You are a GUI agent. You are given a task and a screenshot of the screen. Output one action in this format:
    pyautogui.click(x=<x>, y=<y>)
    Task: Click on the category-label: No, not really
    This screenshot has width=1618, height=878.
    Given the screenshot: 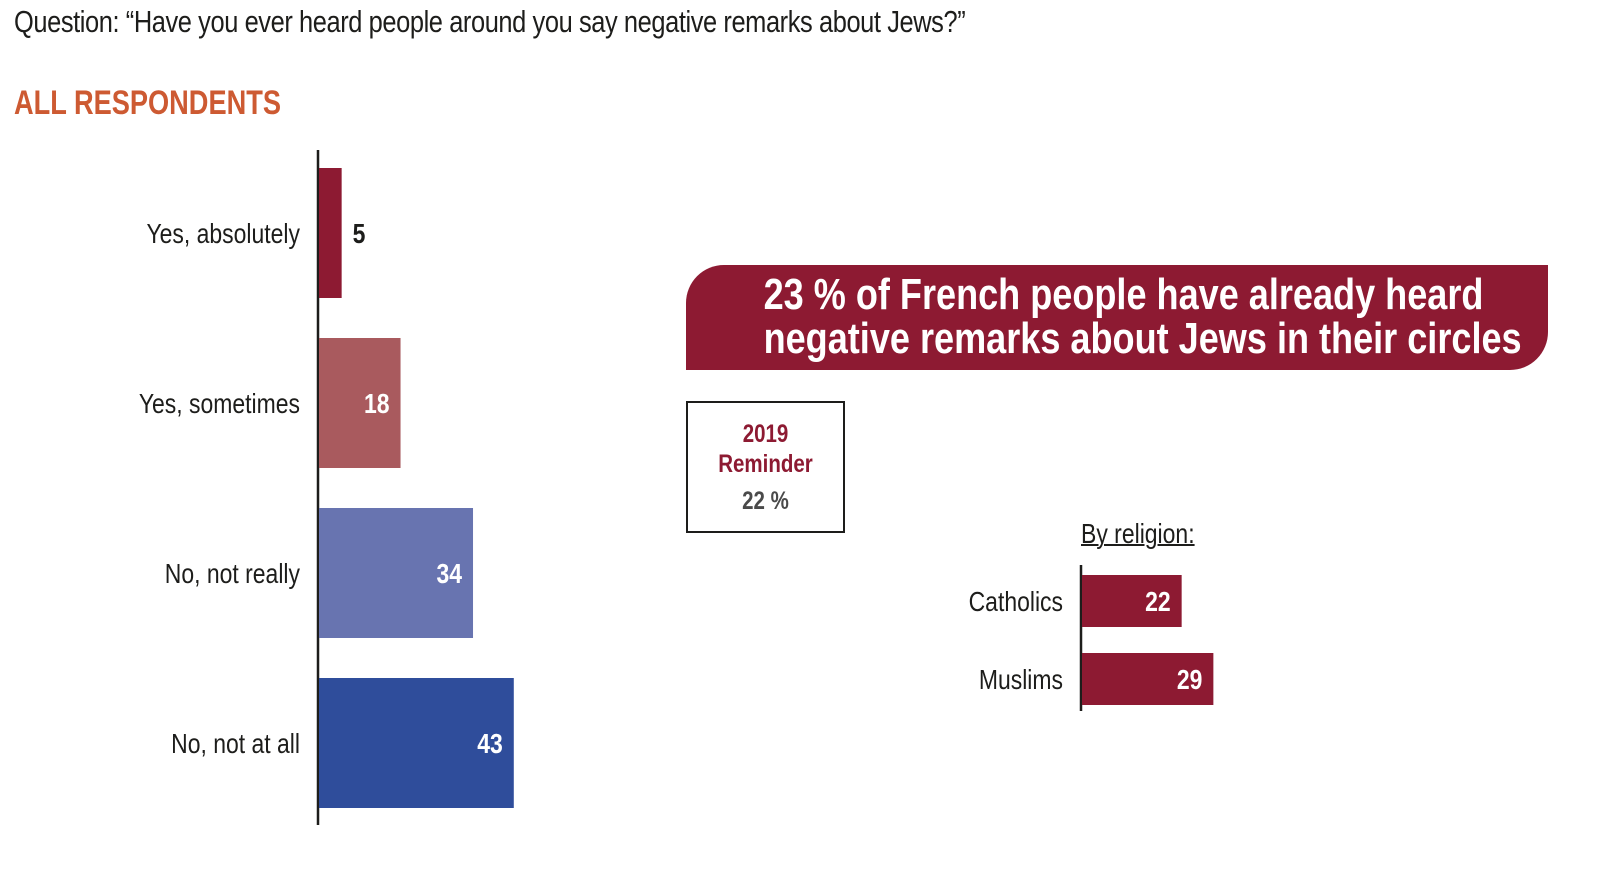 What is the action you would take?
    pyautogui.click(x=232, y=574)
    